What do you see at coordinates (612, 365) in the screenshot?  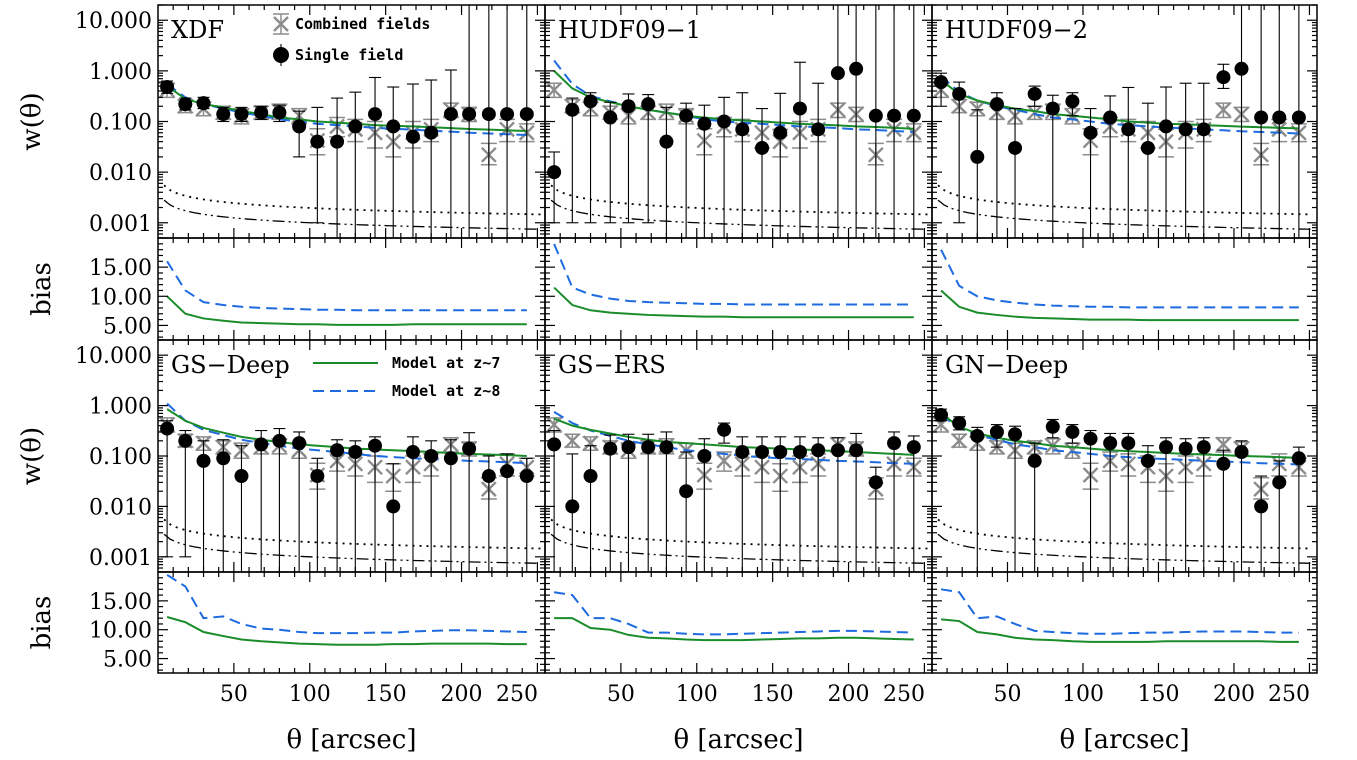 I see `panel-label: GS−ERS` at bounding box center [612, 365].